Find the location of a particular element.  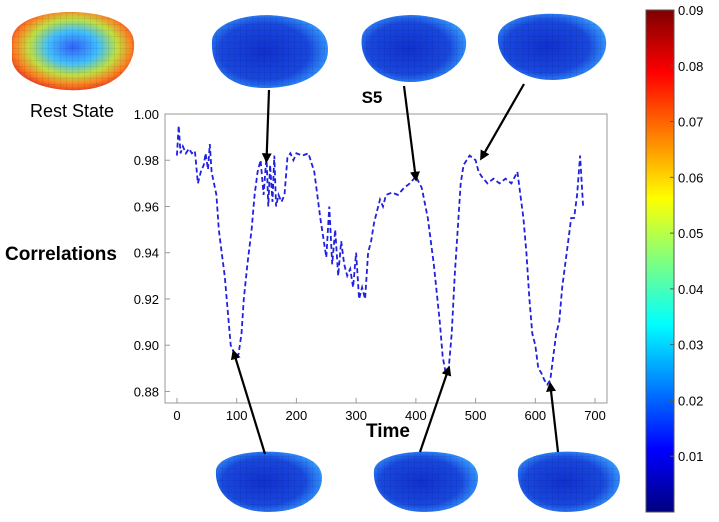

x-tick-label: 400 is located at coordinates (416, 415).